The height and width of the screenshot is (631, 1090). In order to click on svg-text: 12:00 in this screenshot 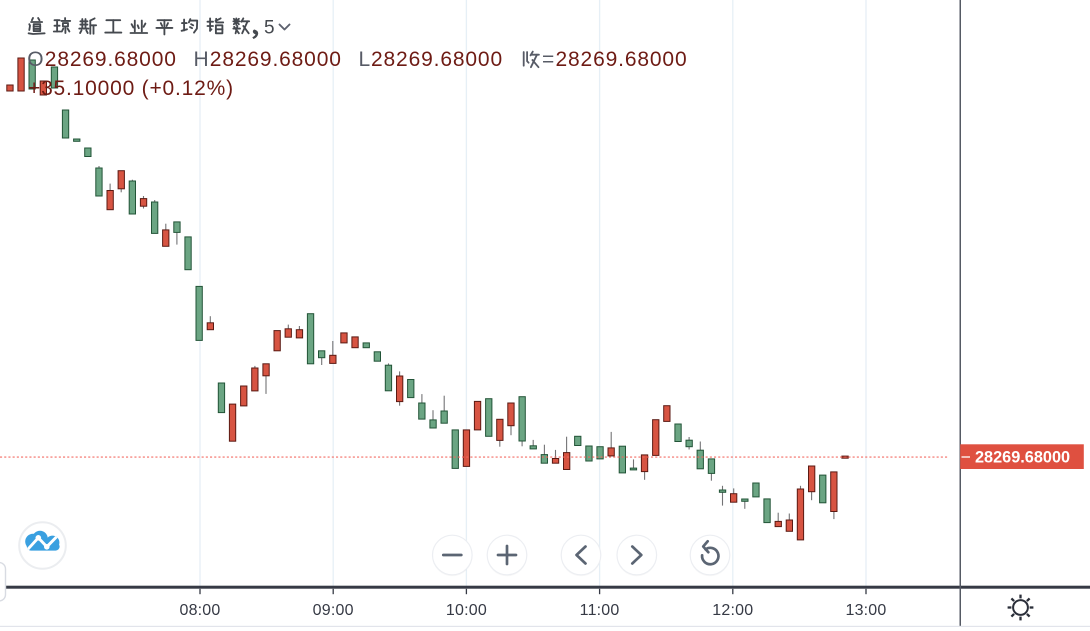, I will do `click(732, 610)`.